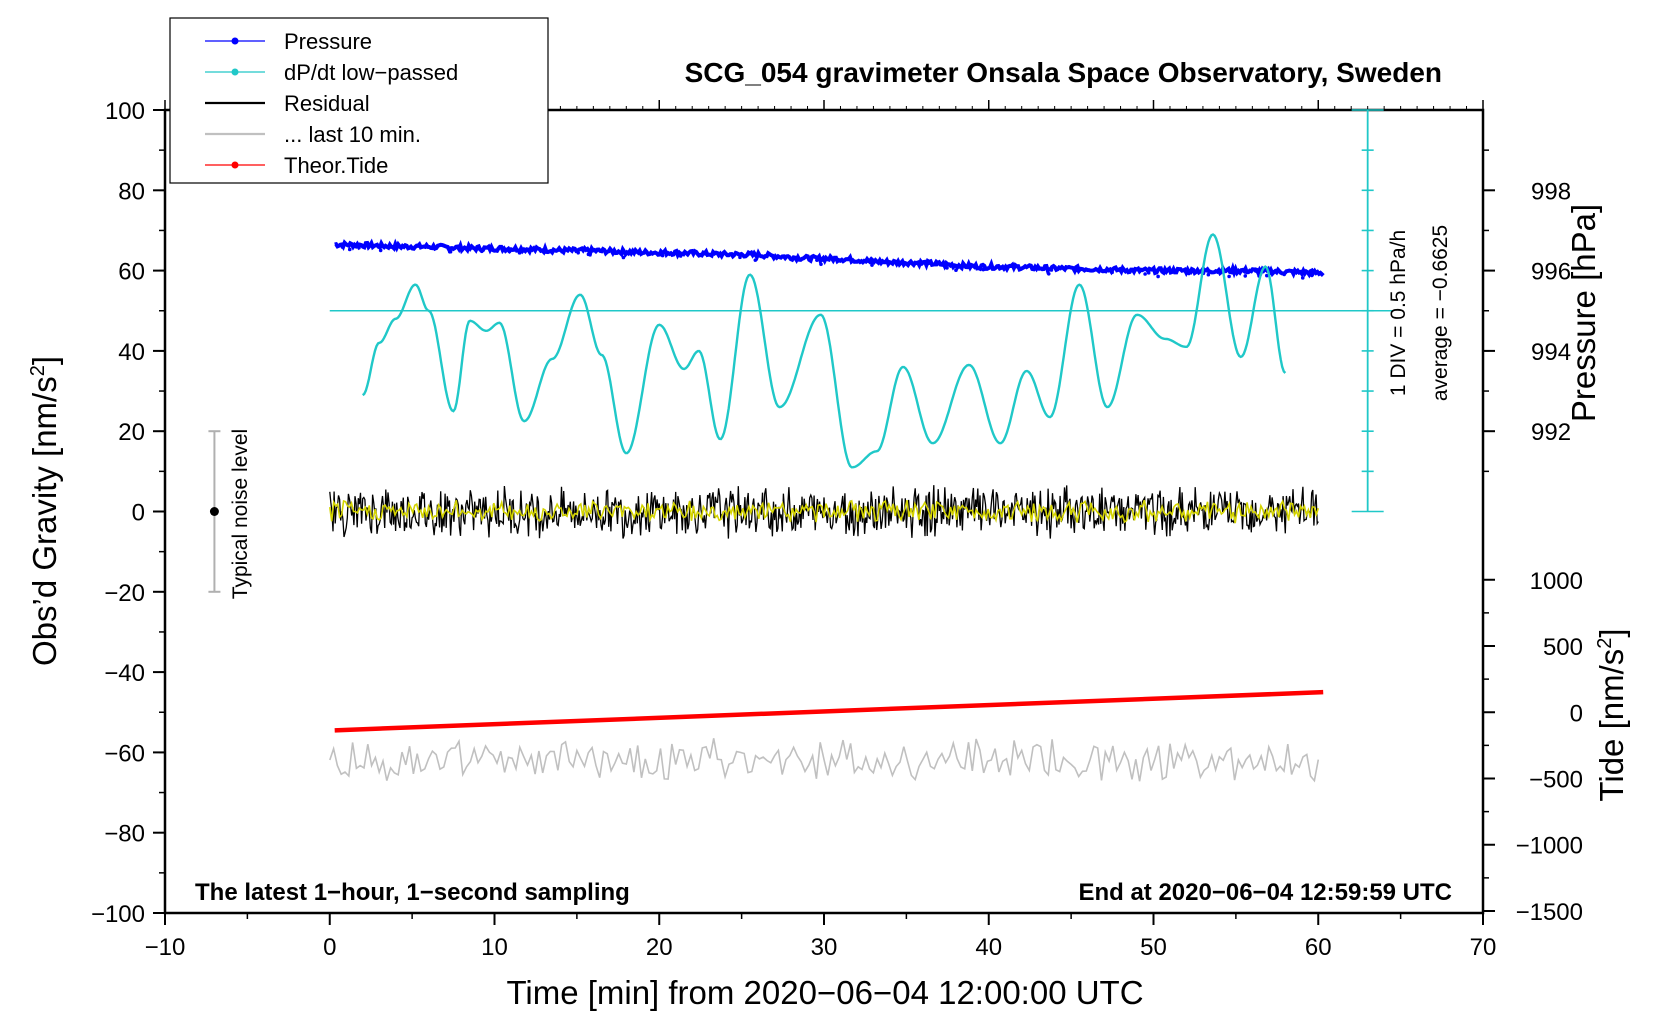 This screenshot has width=1660, height=1020. I want to click on tide-axis-label-sup: 2, so click(1605, 643).